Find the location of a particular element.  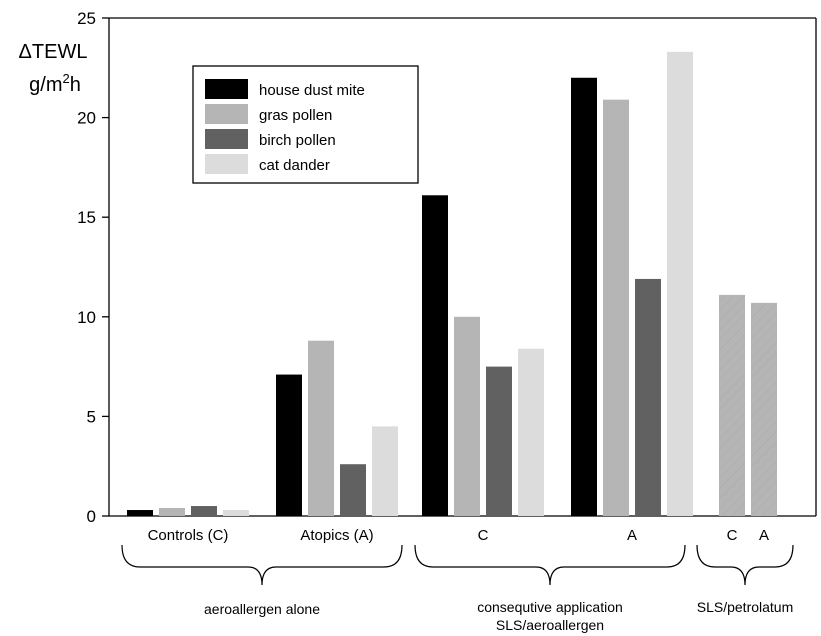

y-axis-label-unit: g/m2h is located at coordinates (55, 83).